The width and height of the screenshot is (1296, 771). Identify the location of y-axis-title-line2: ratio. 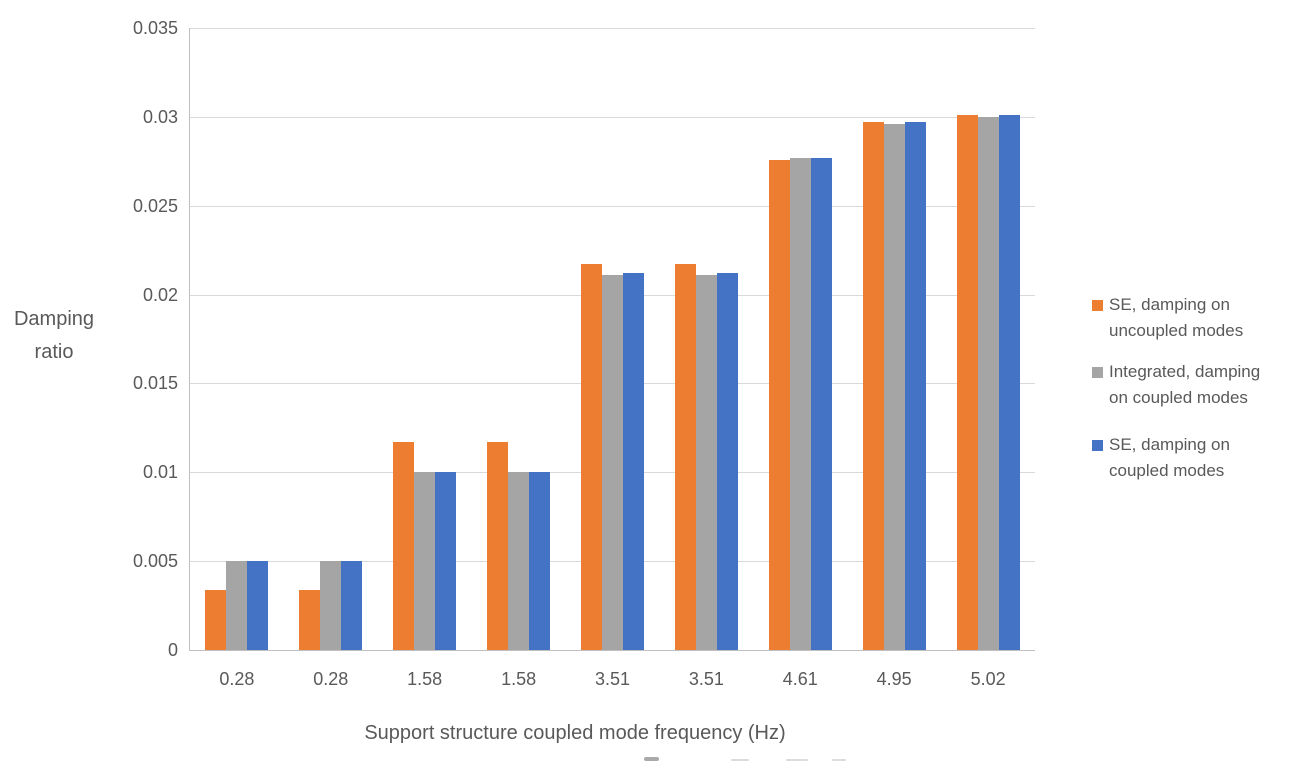
(54, 352).